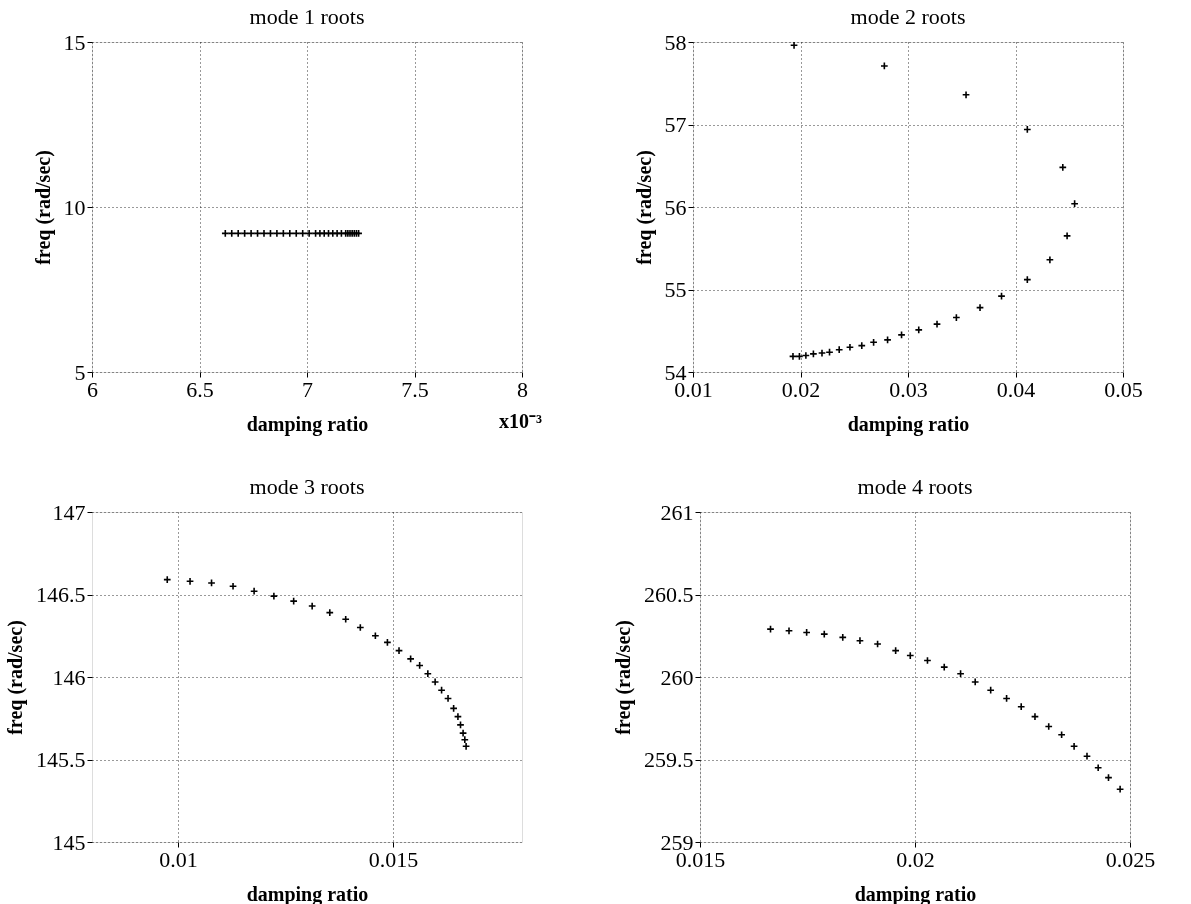  What do you see at coordinates (61, 759) in the screenshot?
I see `y-tick-label: 145.5` at bounding box center [61, 759].